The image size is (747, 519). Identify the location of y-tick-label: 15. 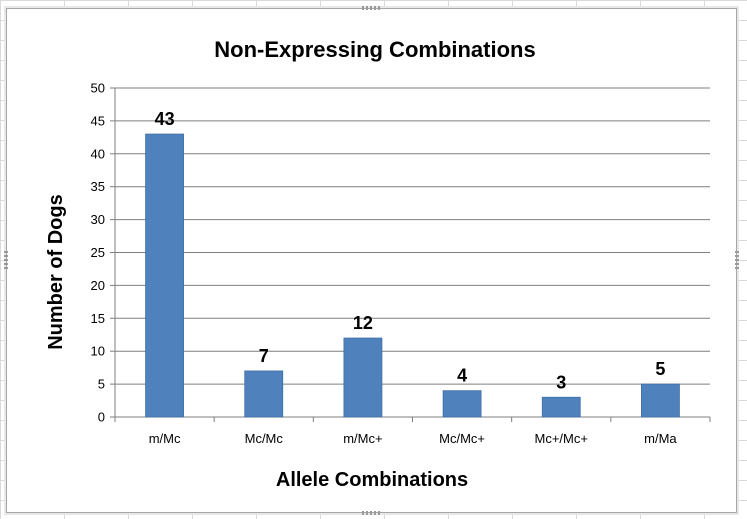
(98, 318).